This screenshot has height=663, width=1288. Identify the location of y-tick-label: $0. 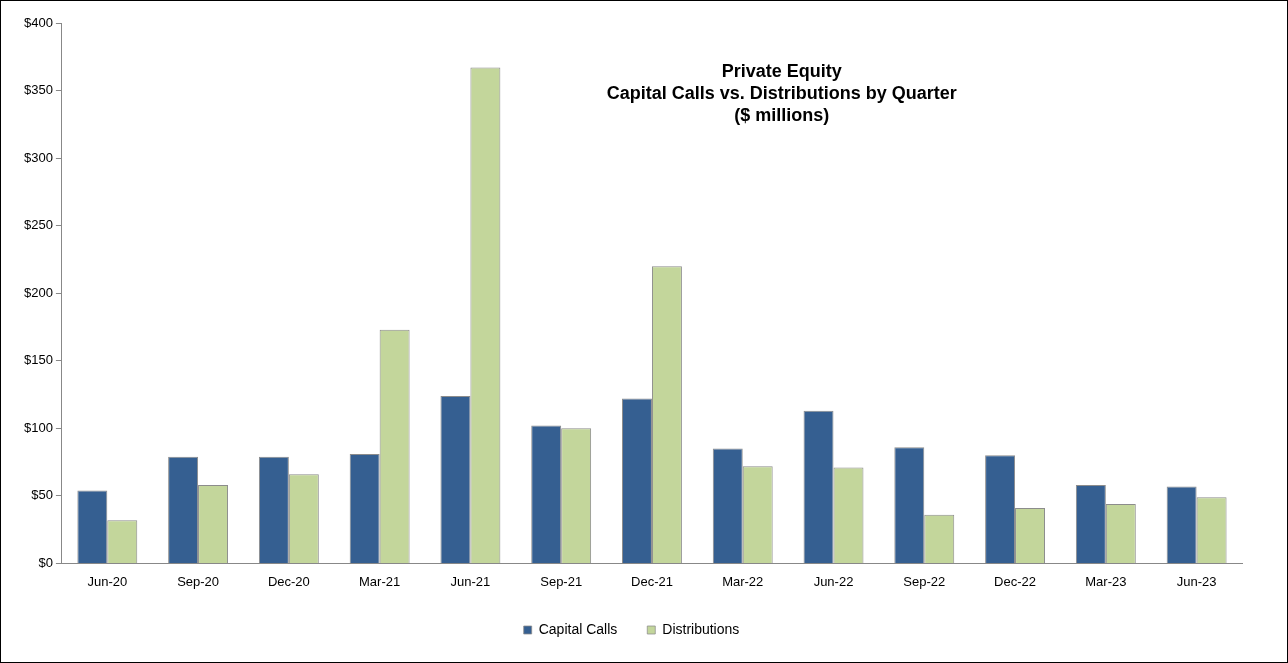
(45, 562).